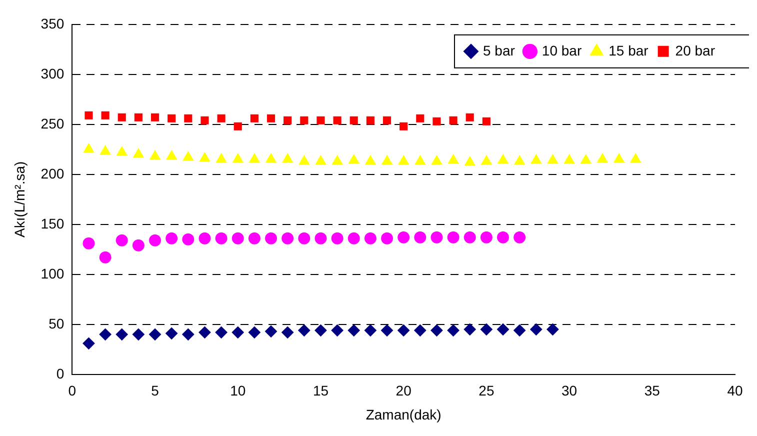 The image size is (757, 436). I want to click on x-tick-label: 10, so click(238, 390).